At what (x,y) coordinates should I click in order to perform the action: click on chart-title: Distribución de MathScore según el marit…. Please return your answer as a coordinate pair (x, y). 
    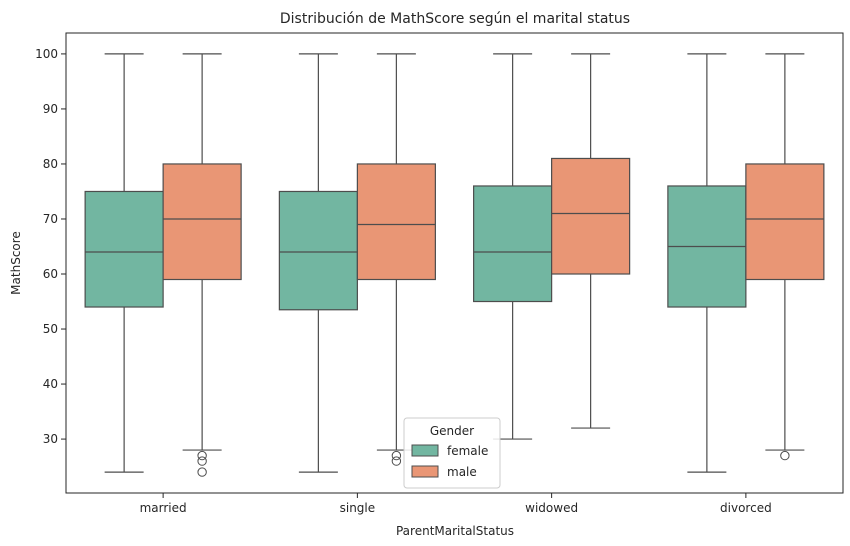
    Looking at the image, I should click on (455, 19).